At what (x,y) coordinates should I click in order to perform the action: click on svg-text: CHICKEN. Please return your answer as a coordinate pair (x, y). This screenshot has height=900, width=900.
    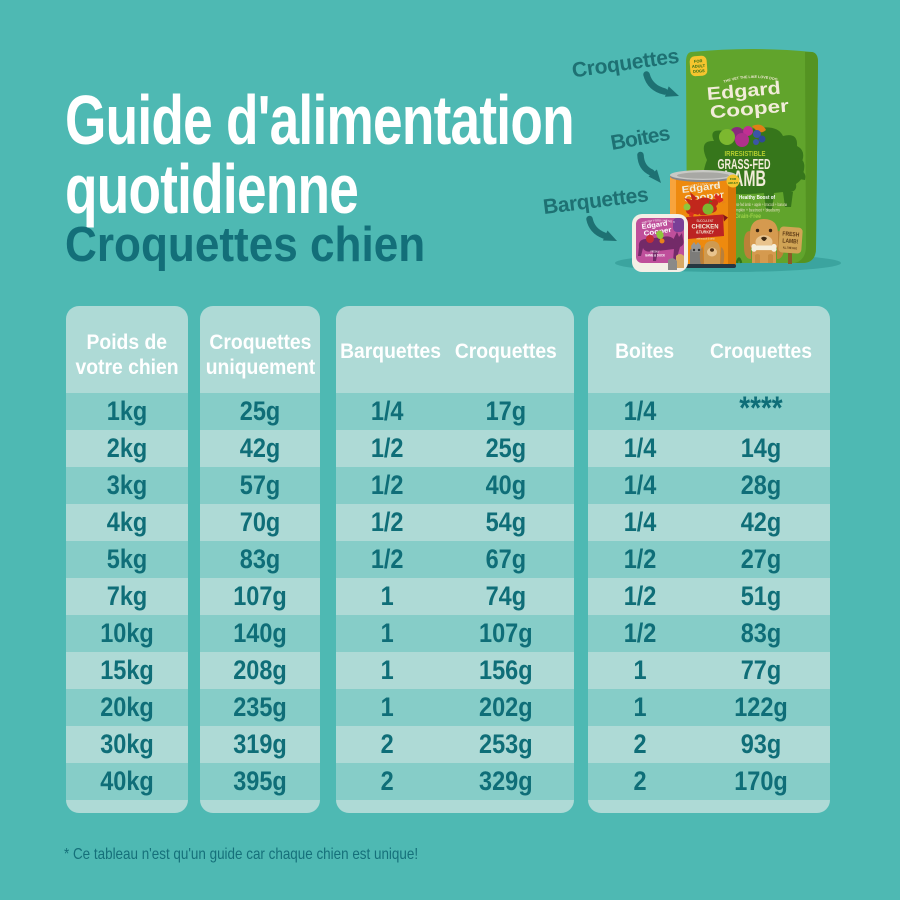
    Looking at the image, I should click on (705, 227).